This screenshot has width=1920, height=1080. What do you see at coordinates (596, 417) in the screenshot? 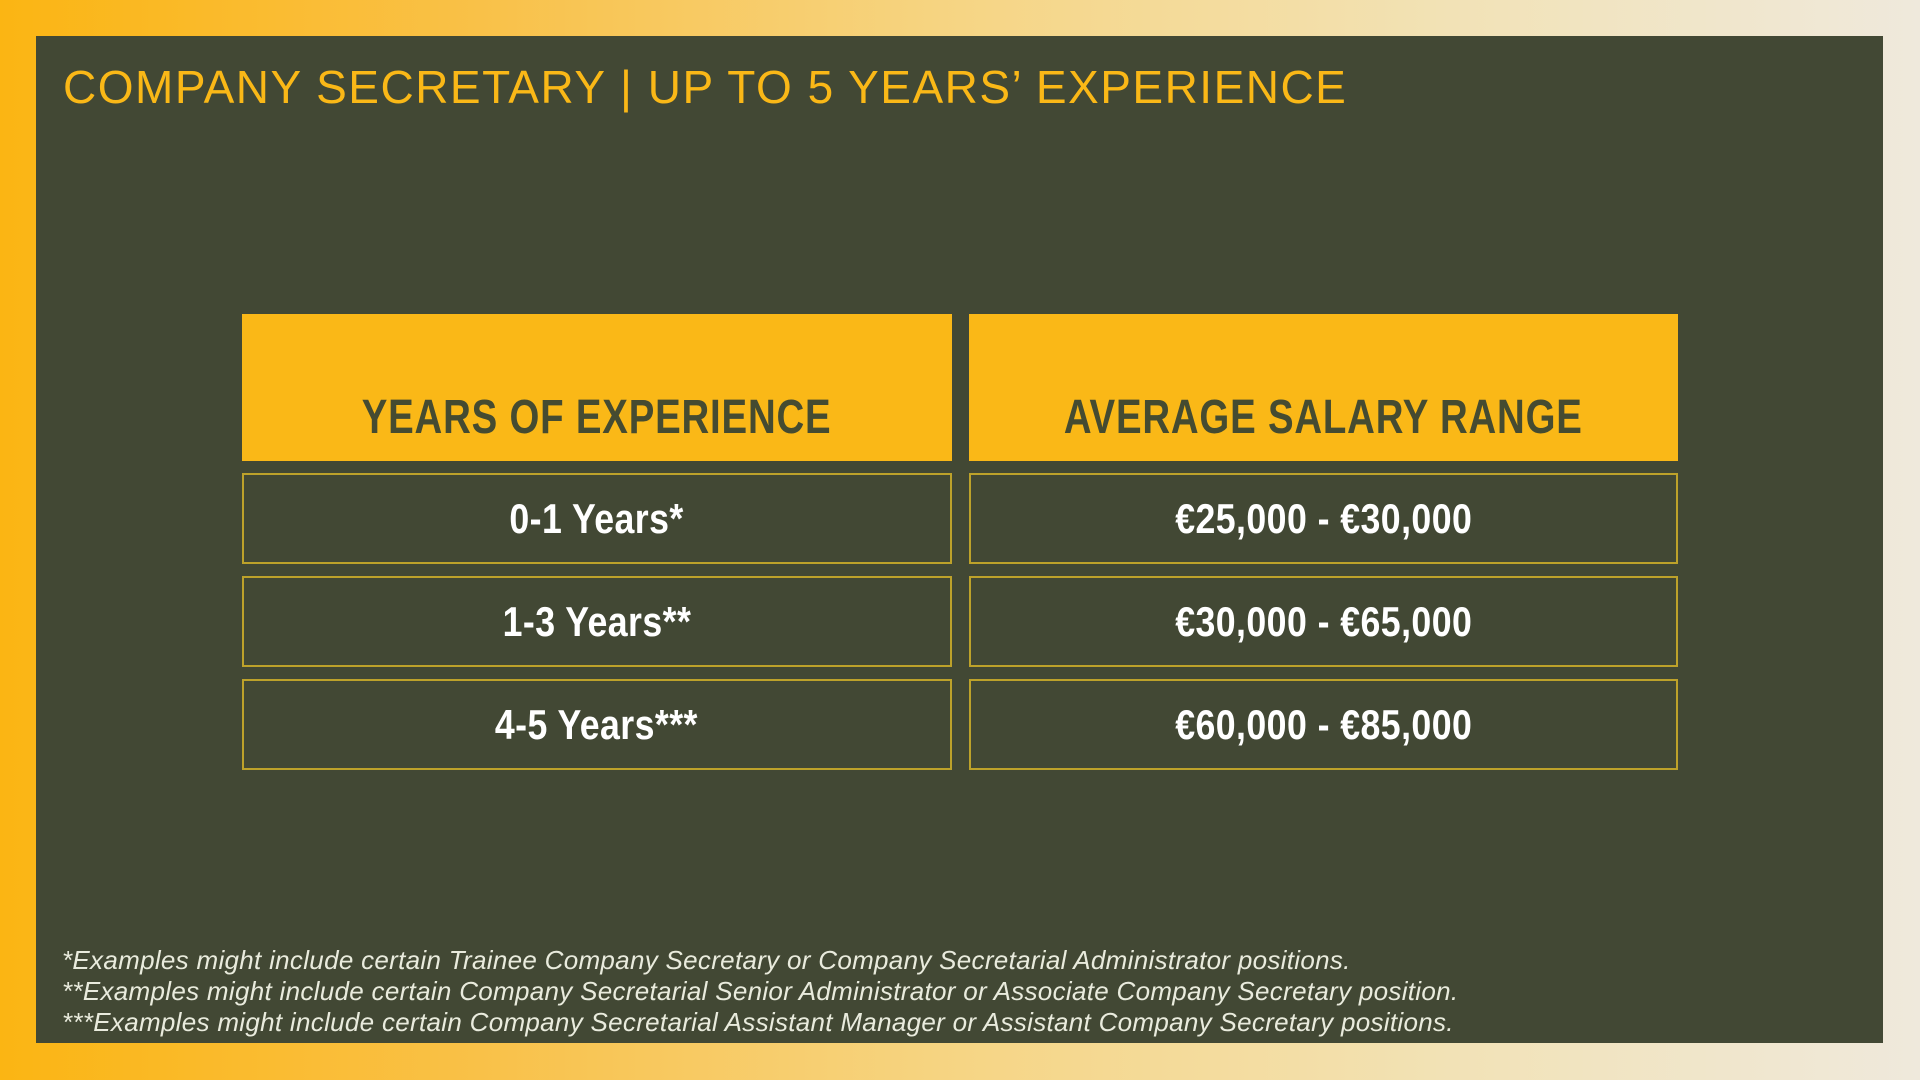
I see `column-header-label: YEARS OF EXPERIENCE` at bounding box center [596, 417].